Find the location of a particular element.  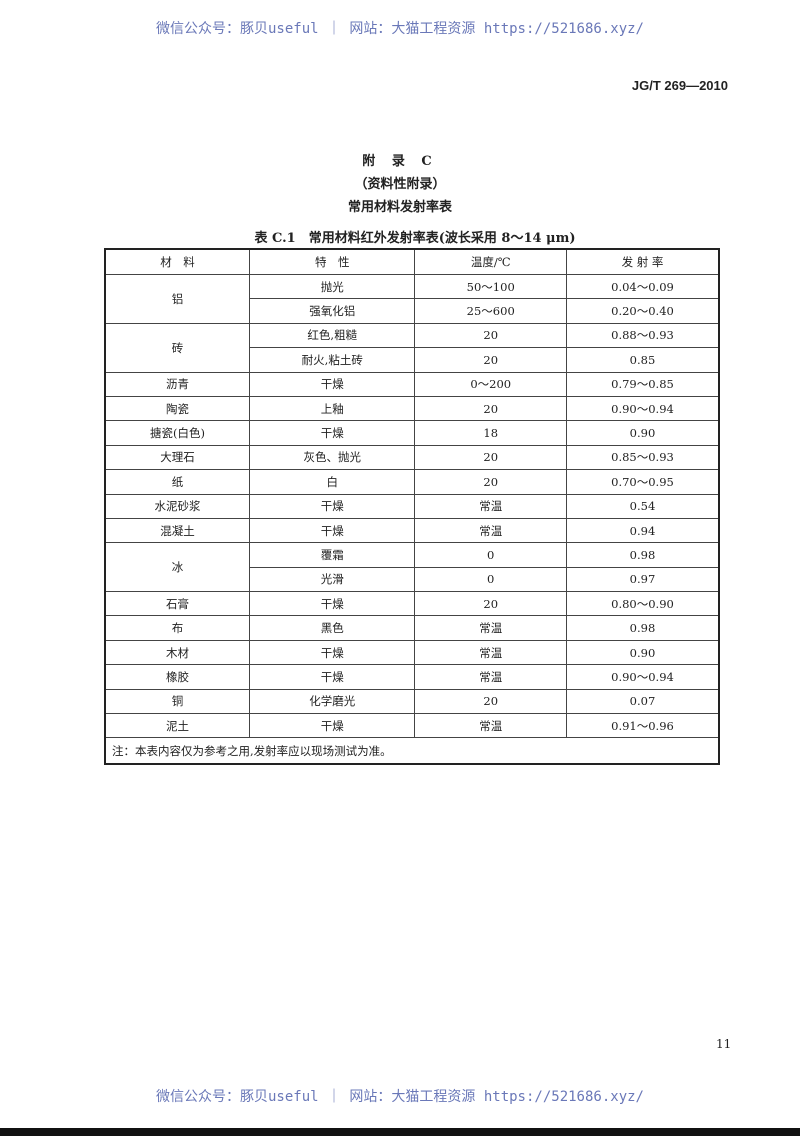

cell-material: 泥土 is located at coordinates (177, 726).